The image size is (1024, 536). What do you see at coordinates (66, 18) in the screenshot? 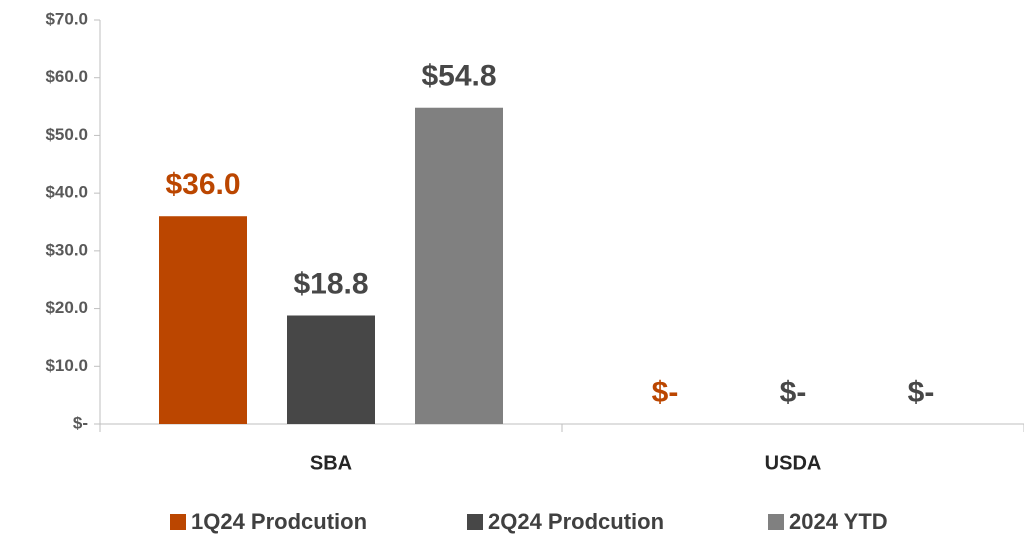
I see `y-tick-label: $70.0` at bounding box center [66, 18].